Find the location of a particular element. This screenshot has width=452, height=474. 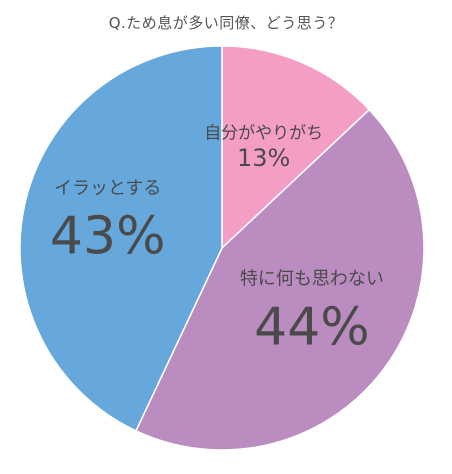

chart-title: Q.ため息が多い同僚、どう思う？ is located at coordinates (226, 23).